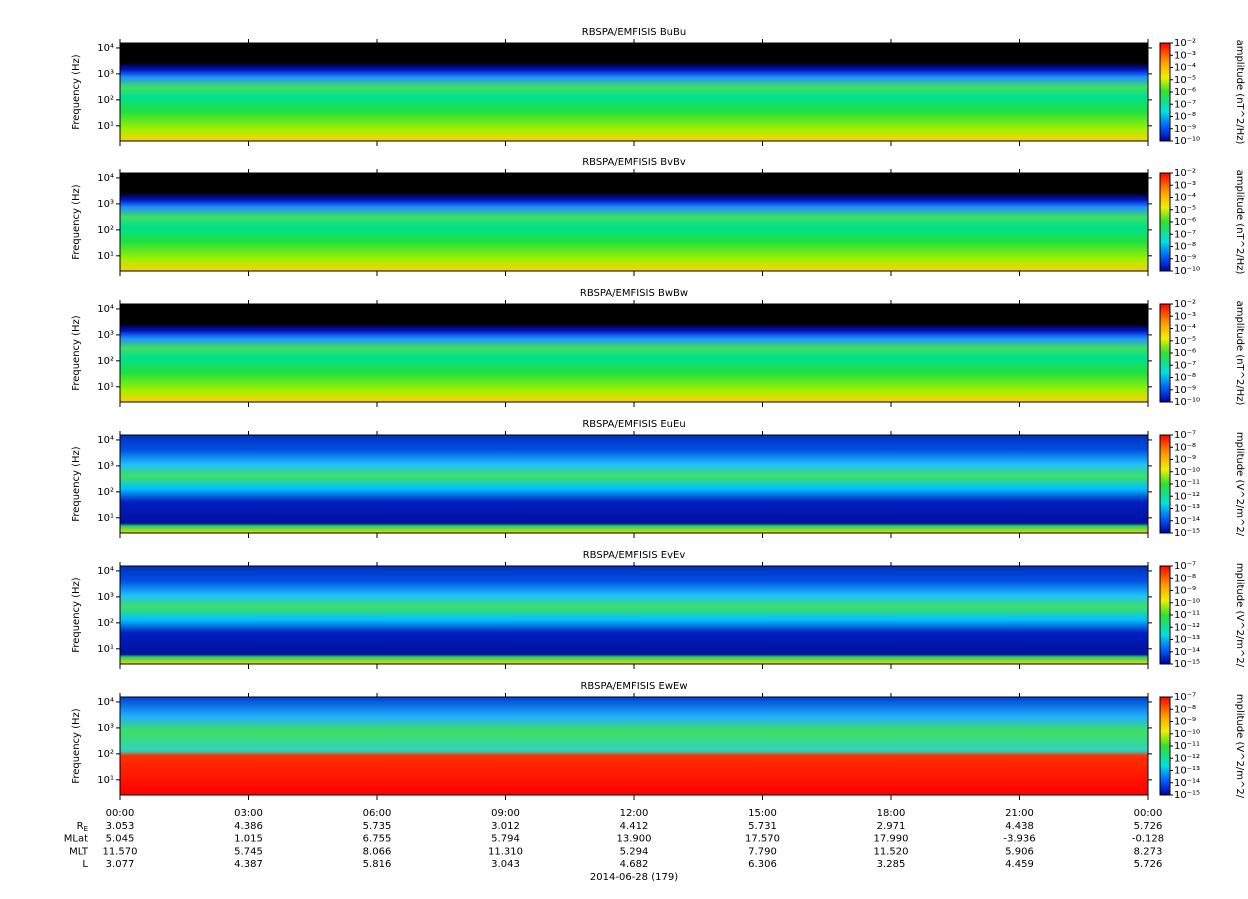 The height and width of the screenshot is (899, 1248). What do you see at coordinates (891, 864) in the screenshot?
I see `ephemeris-value: 3.285` at bounding box center [891, 864].